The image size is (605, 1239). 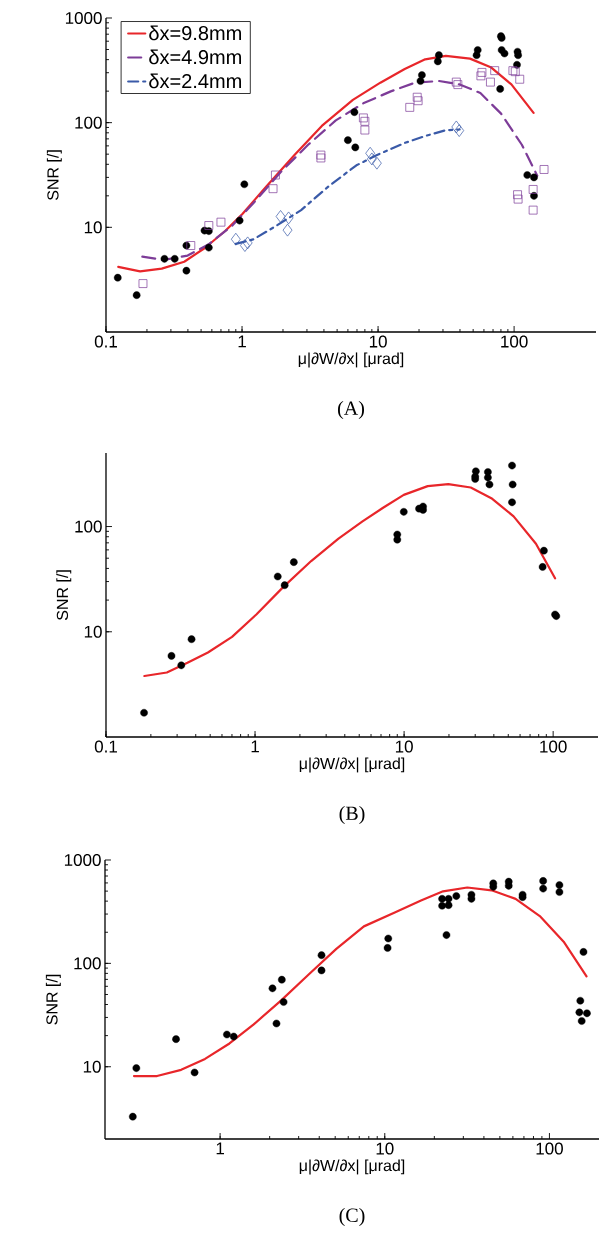 I want to click on legend-label: δx=4.9mm, so click(x=195, y=57).